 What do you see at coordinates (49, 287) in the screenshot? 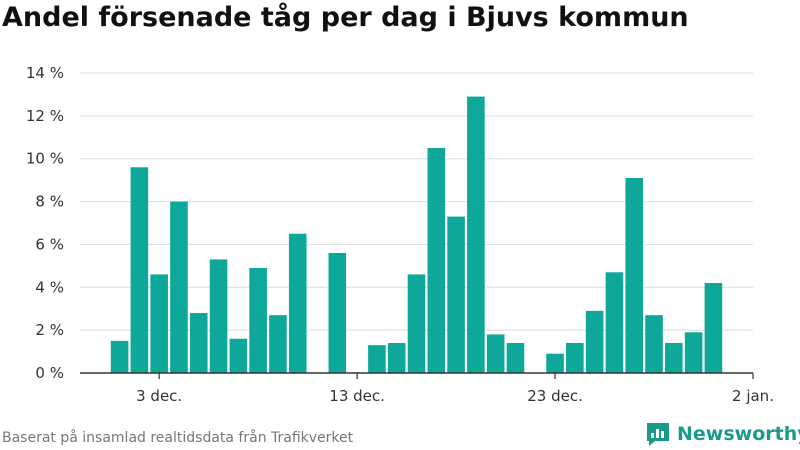
I see `y-tick-label: 4 %` at bounding box center [49, 287].